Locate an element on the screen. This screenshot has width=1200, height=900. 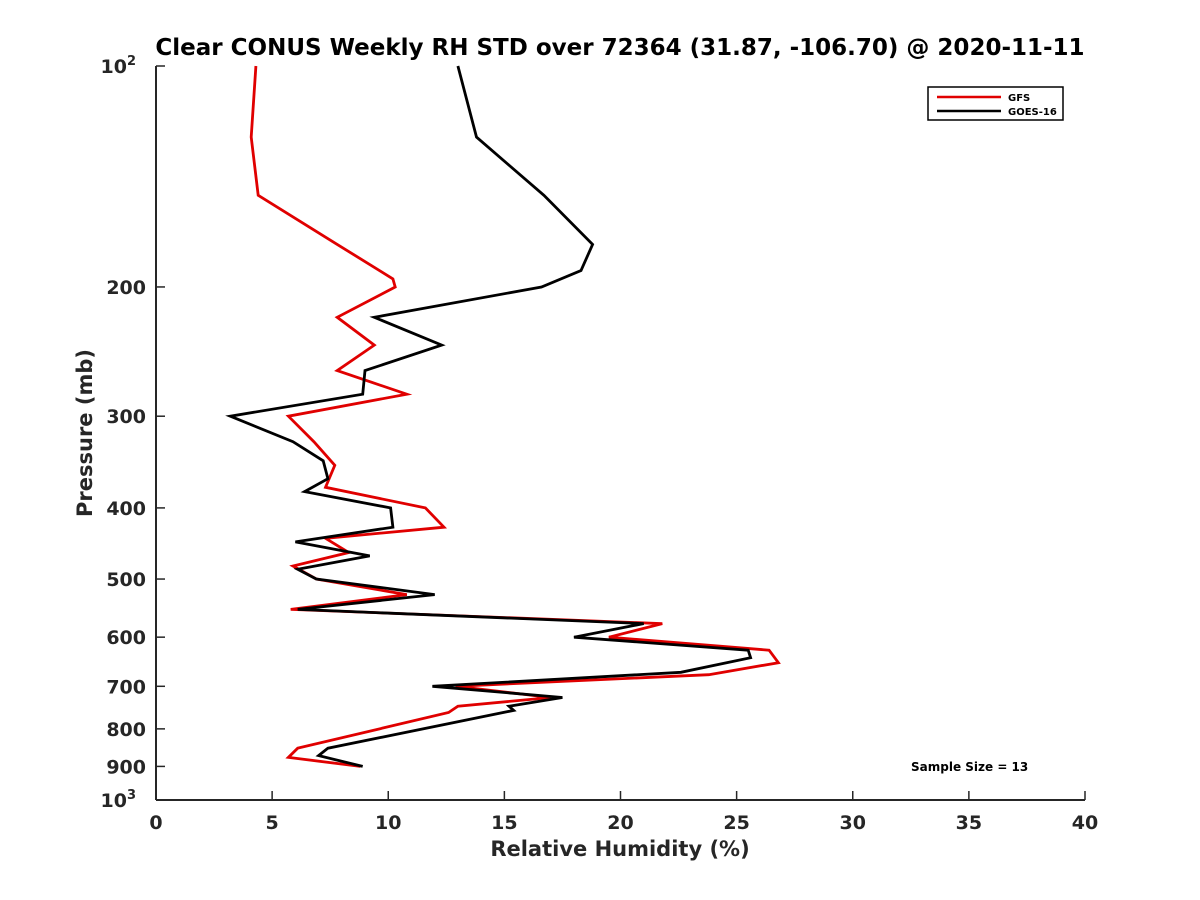
y-axis-label: Pressure (mb) is located at coordinates (85, 433).